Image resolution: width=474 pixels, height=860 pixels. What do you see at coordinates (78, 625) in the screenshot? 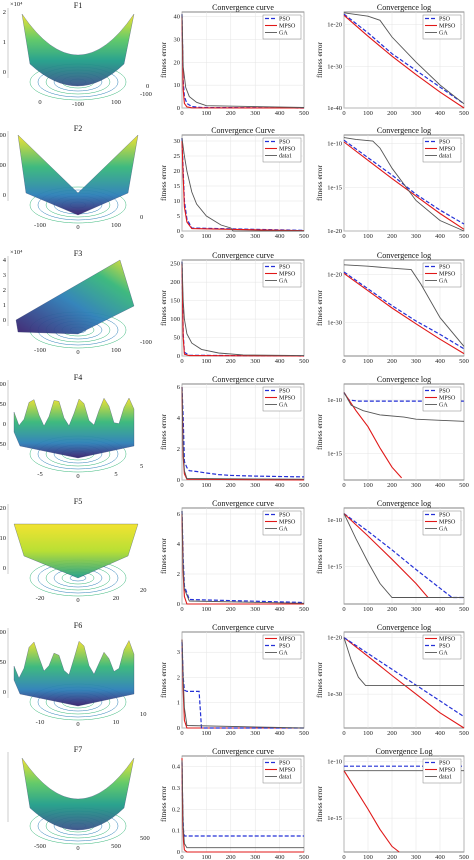
I see `function-label: F6` at bounding box center [78, 625].